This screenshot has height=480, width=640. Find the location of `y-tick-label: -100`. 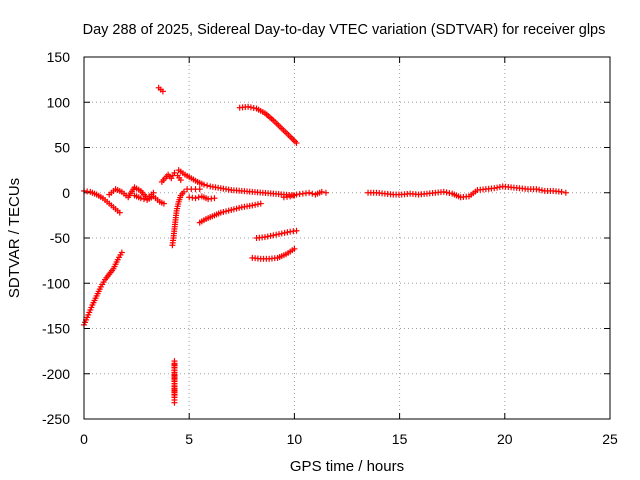

y-tick-label: -100 is located at coordinates (56, 283).